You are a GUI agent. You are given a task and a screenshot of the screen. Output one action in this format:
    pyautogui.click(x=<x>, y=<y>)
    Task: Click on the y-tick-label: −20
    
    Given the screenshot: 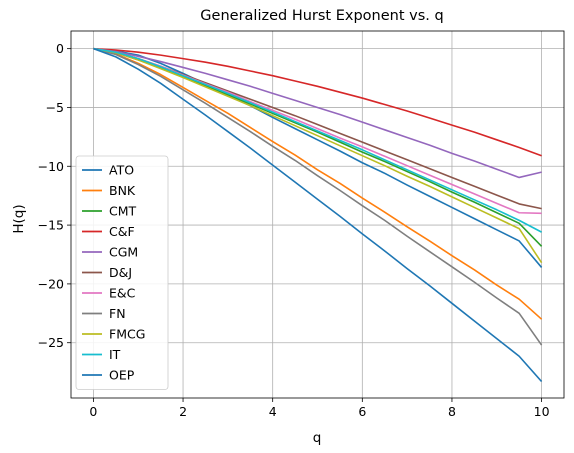 What is the action you would take?
    pyautogui.click(x=51, y=283)
    